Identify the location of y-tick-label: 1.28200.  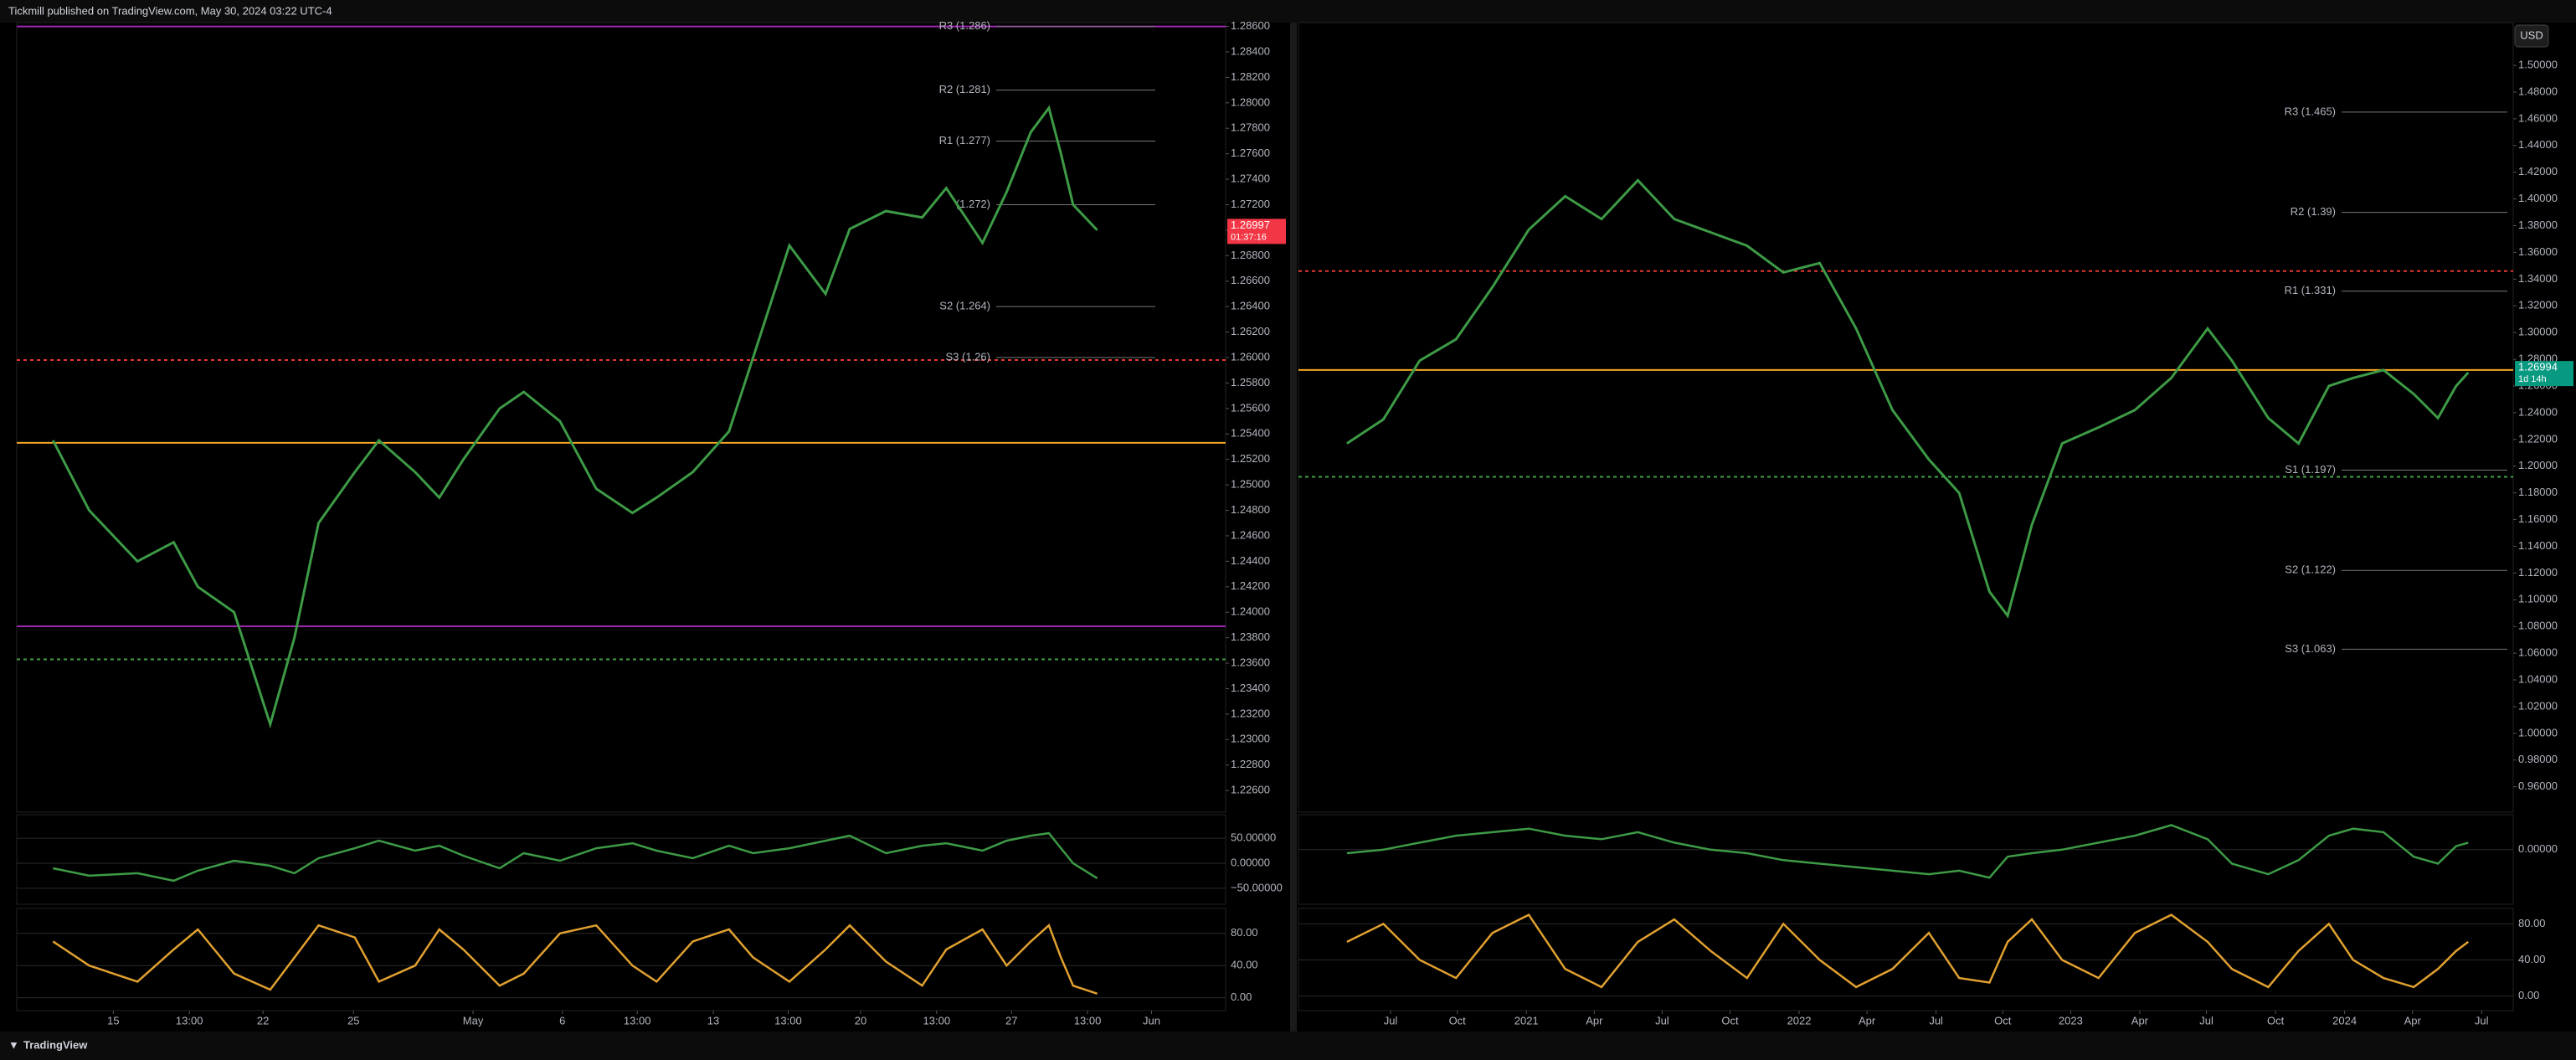
(1250, 76).